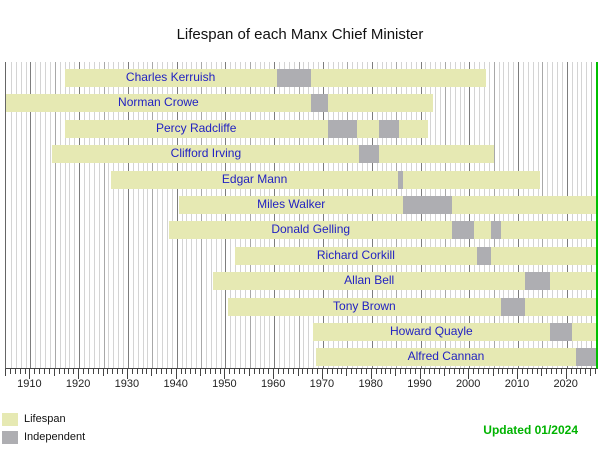 The height and width of the screenshot is (450, 600). Describe the element at coordinates (325, 179) in the screenshot. I see `lifespan-bar: Edgar Mann` at that location.